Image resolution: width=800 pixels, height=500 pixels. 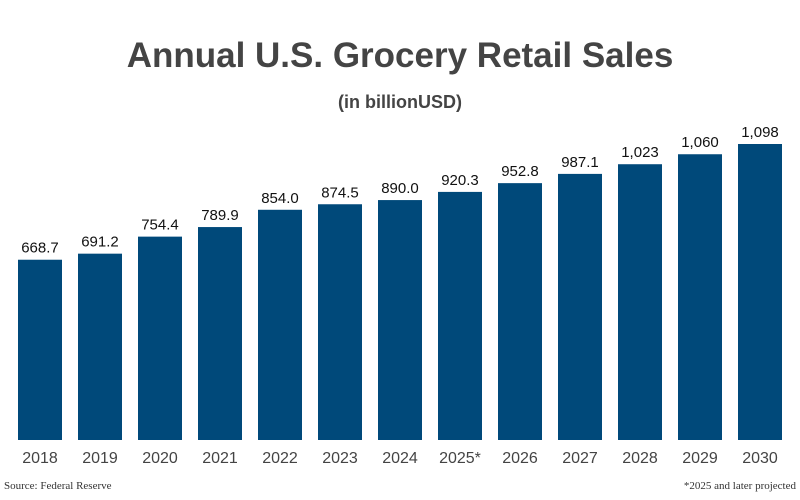 What do you see at coordinates (100, 458) in the screenshot?
I see `x-tick-label: 2019` at bounding box center [100, 458].